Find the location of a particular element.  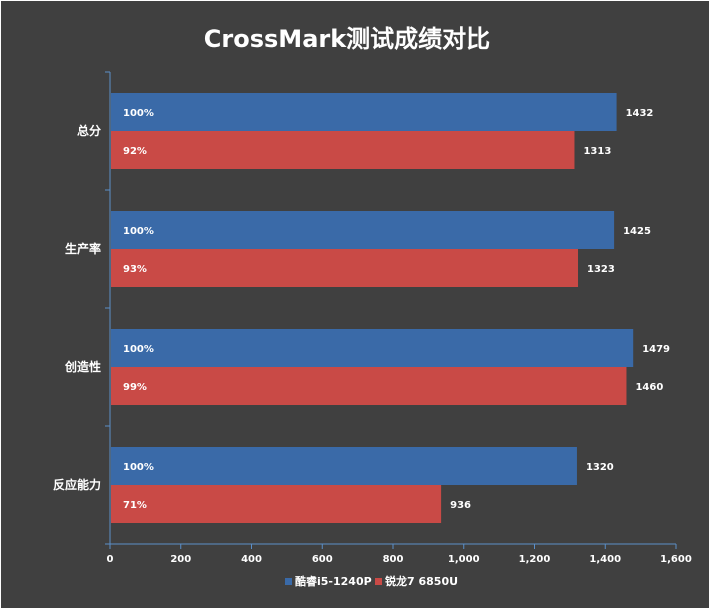

bar-value-label: 1460 is located at coordinates (649, 387).